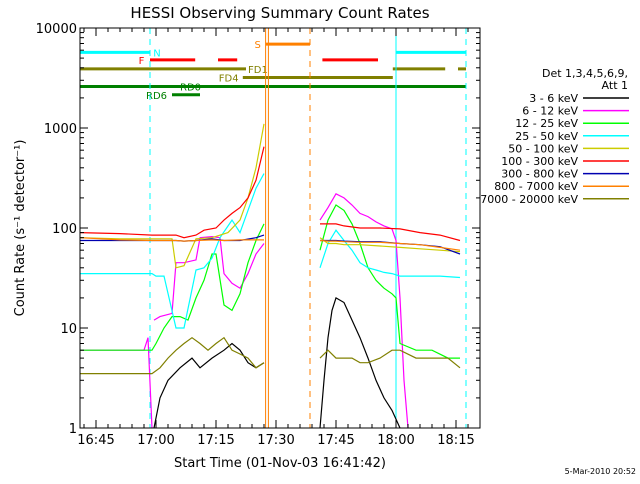 Image resolution: width=640 pixels, height=484 pixels. Describe the element at coordinates (215, 440) in the screenshot. I see `x-tick-label: 17:15` at that location.